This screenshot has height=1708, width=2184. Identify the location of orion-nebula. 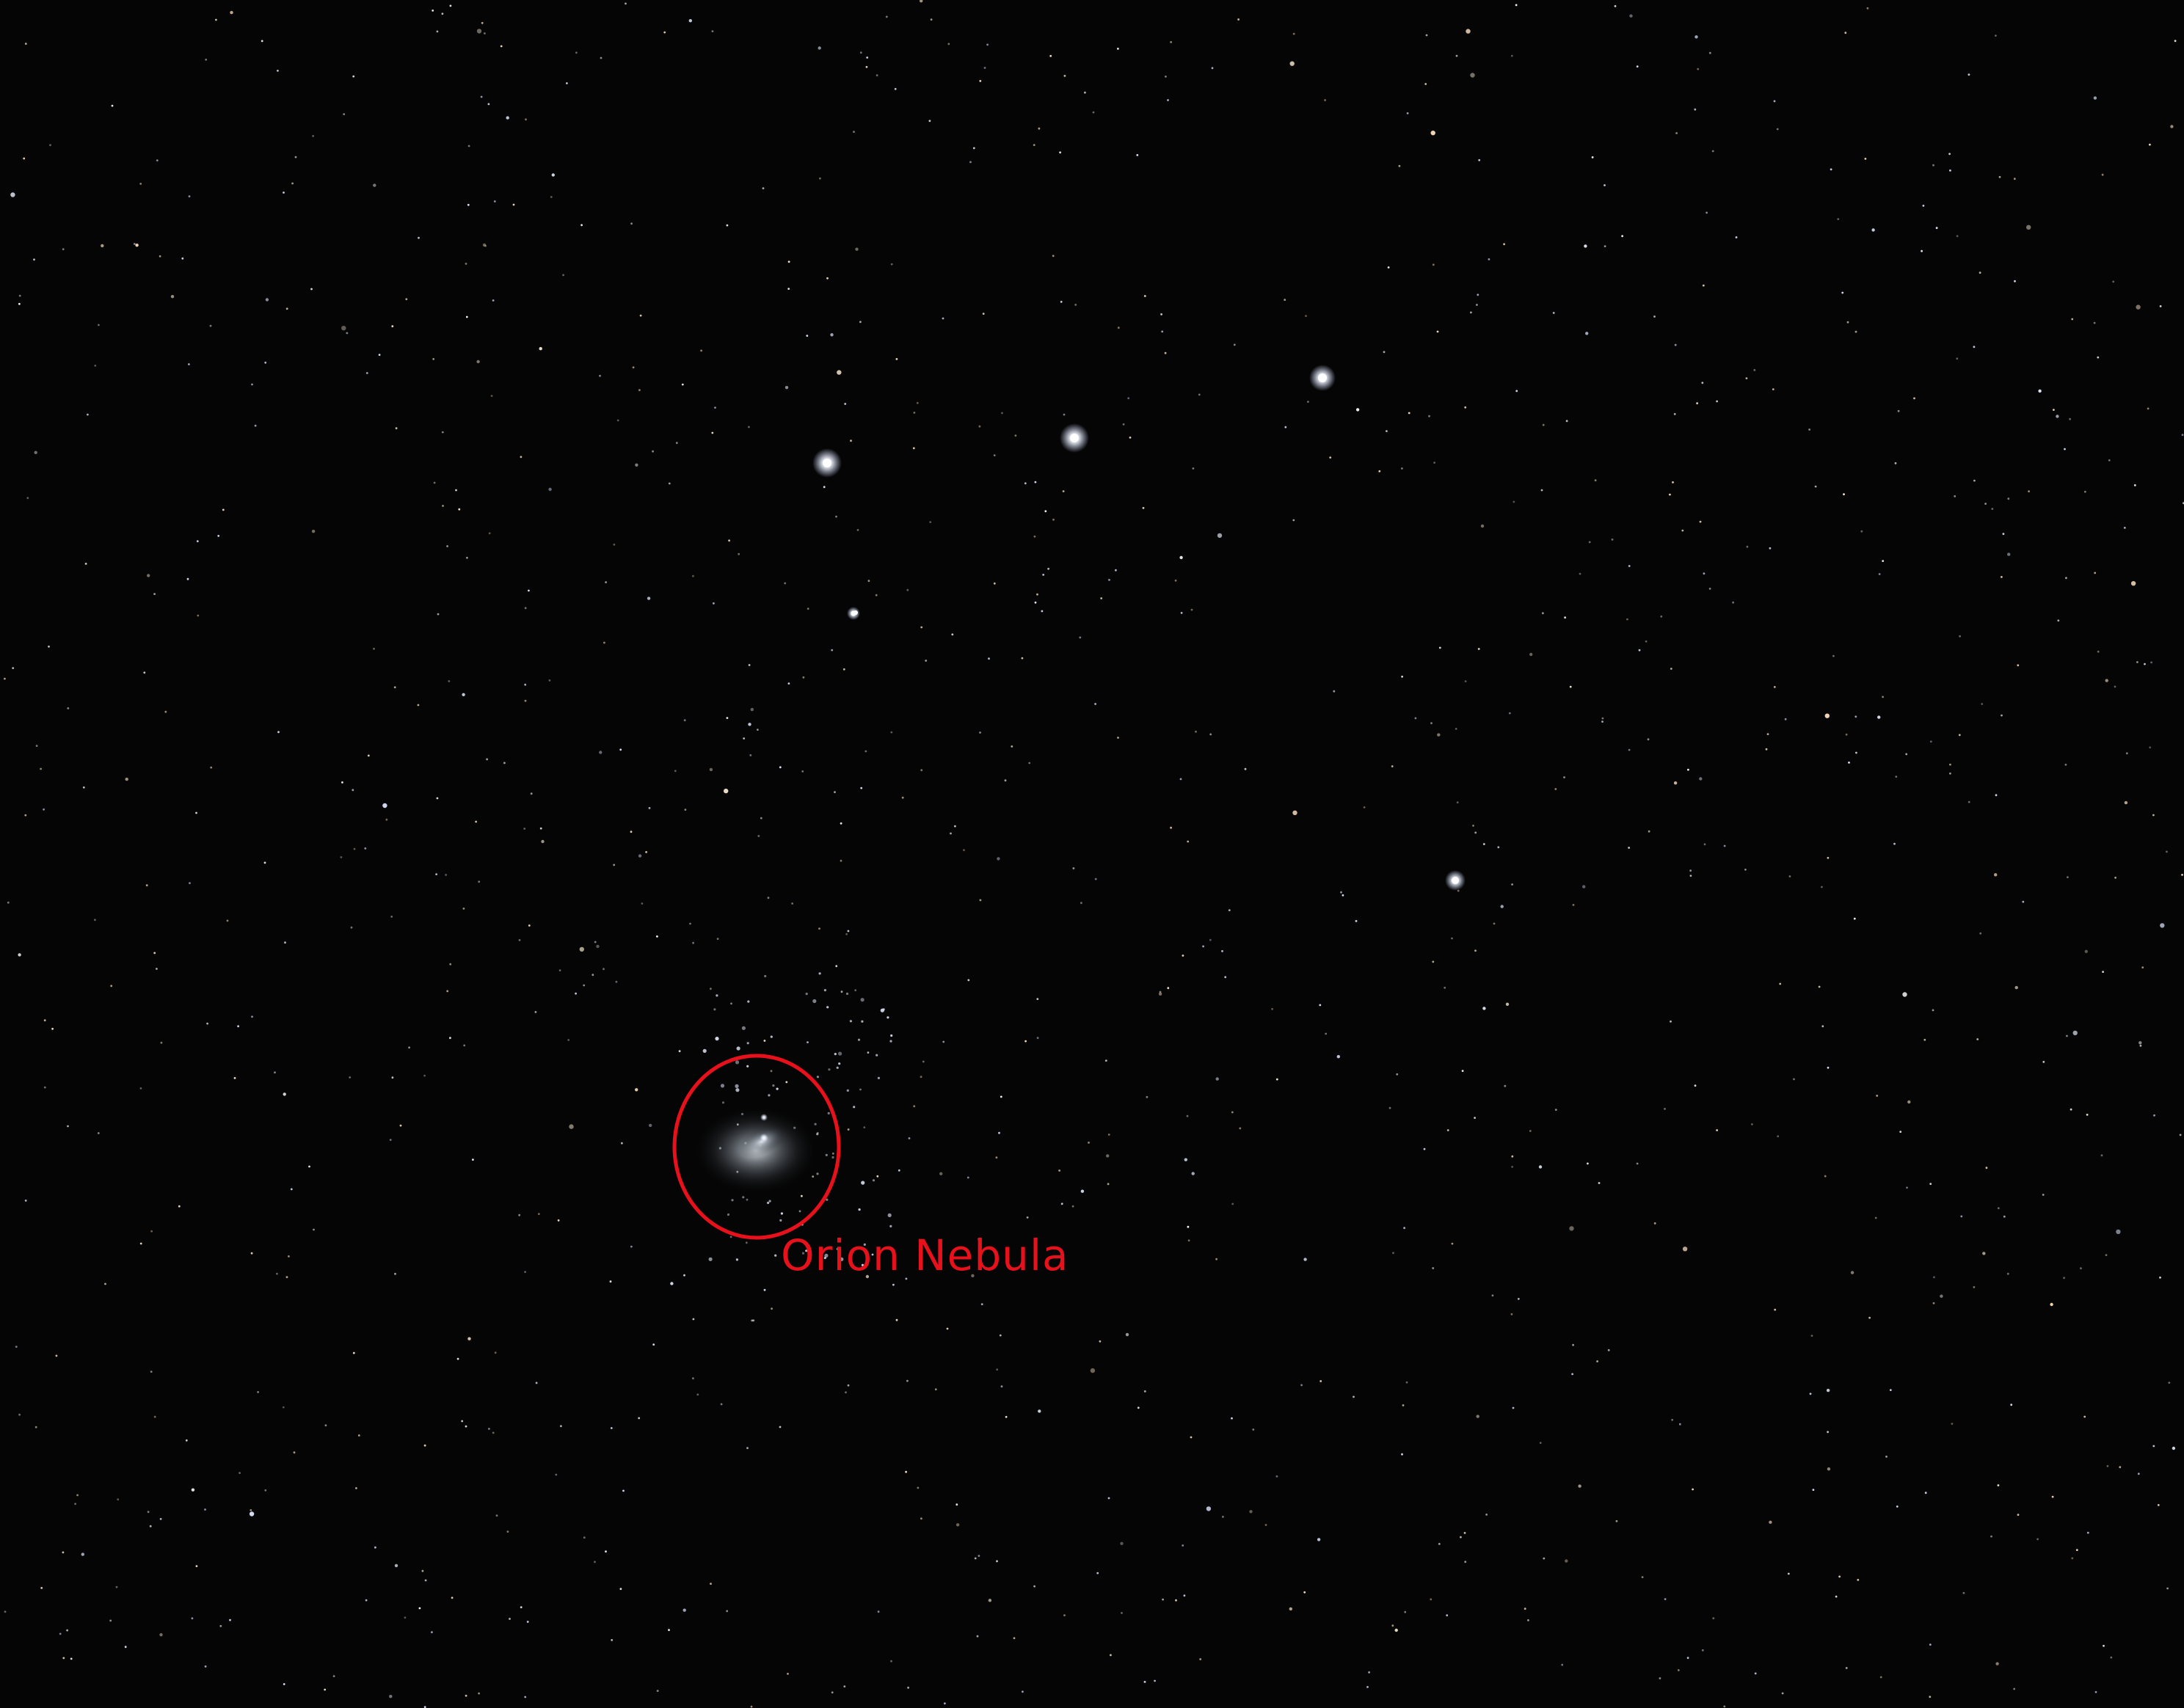
(756, 1150).